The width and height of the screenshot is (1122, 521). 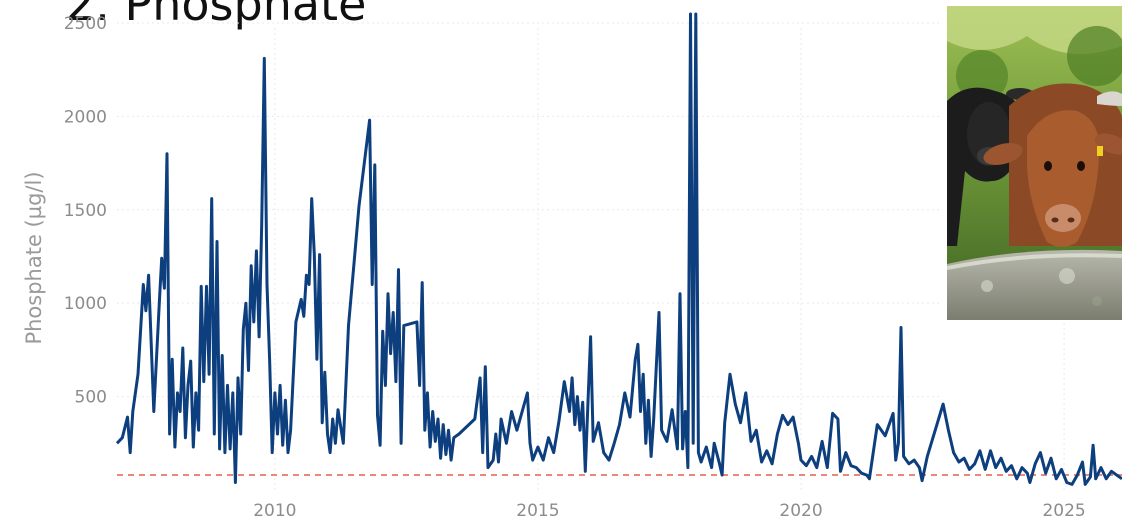 I want to click on y-tick-label: 500, so click(x=91, y=398).